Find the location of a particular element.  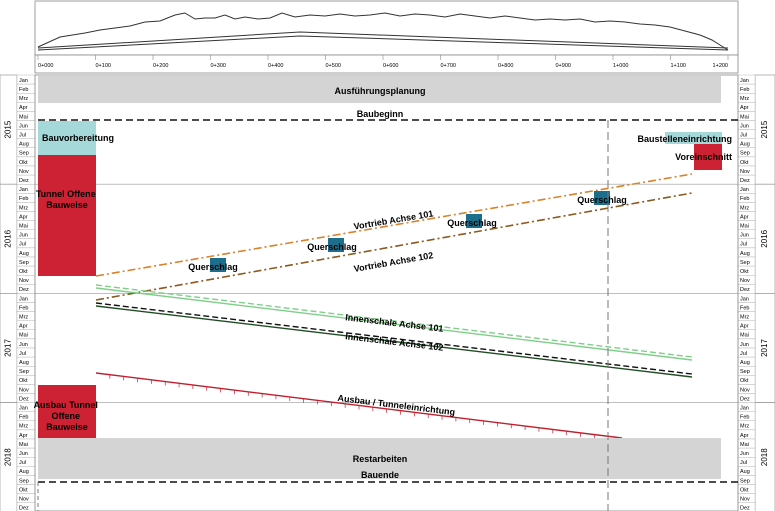

innenschale-101-dashed is located at coordinates (394, 321).